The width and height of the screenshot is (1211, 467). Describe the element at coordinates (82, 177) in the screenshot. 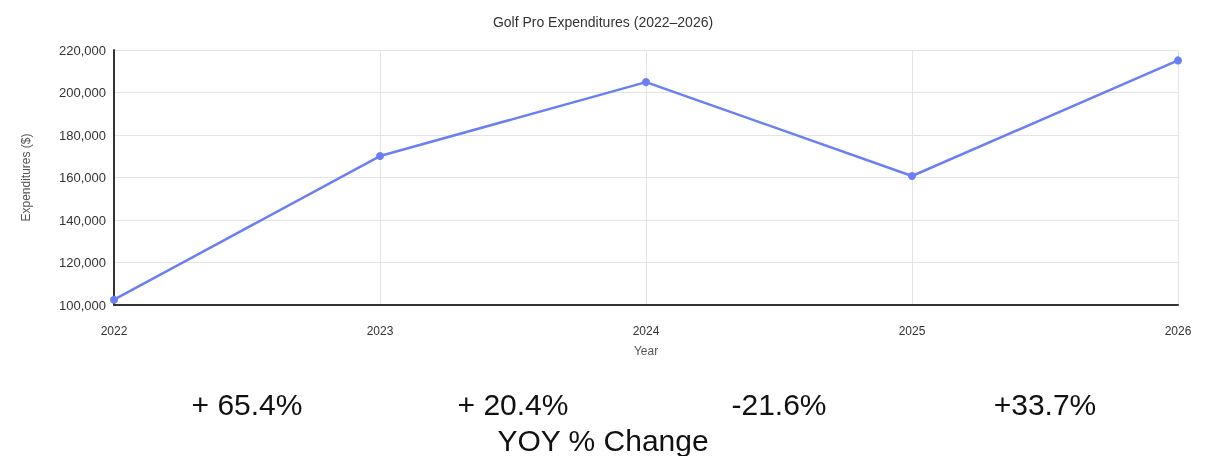

I see `y-tick-label: 160,000` at that location.